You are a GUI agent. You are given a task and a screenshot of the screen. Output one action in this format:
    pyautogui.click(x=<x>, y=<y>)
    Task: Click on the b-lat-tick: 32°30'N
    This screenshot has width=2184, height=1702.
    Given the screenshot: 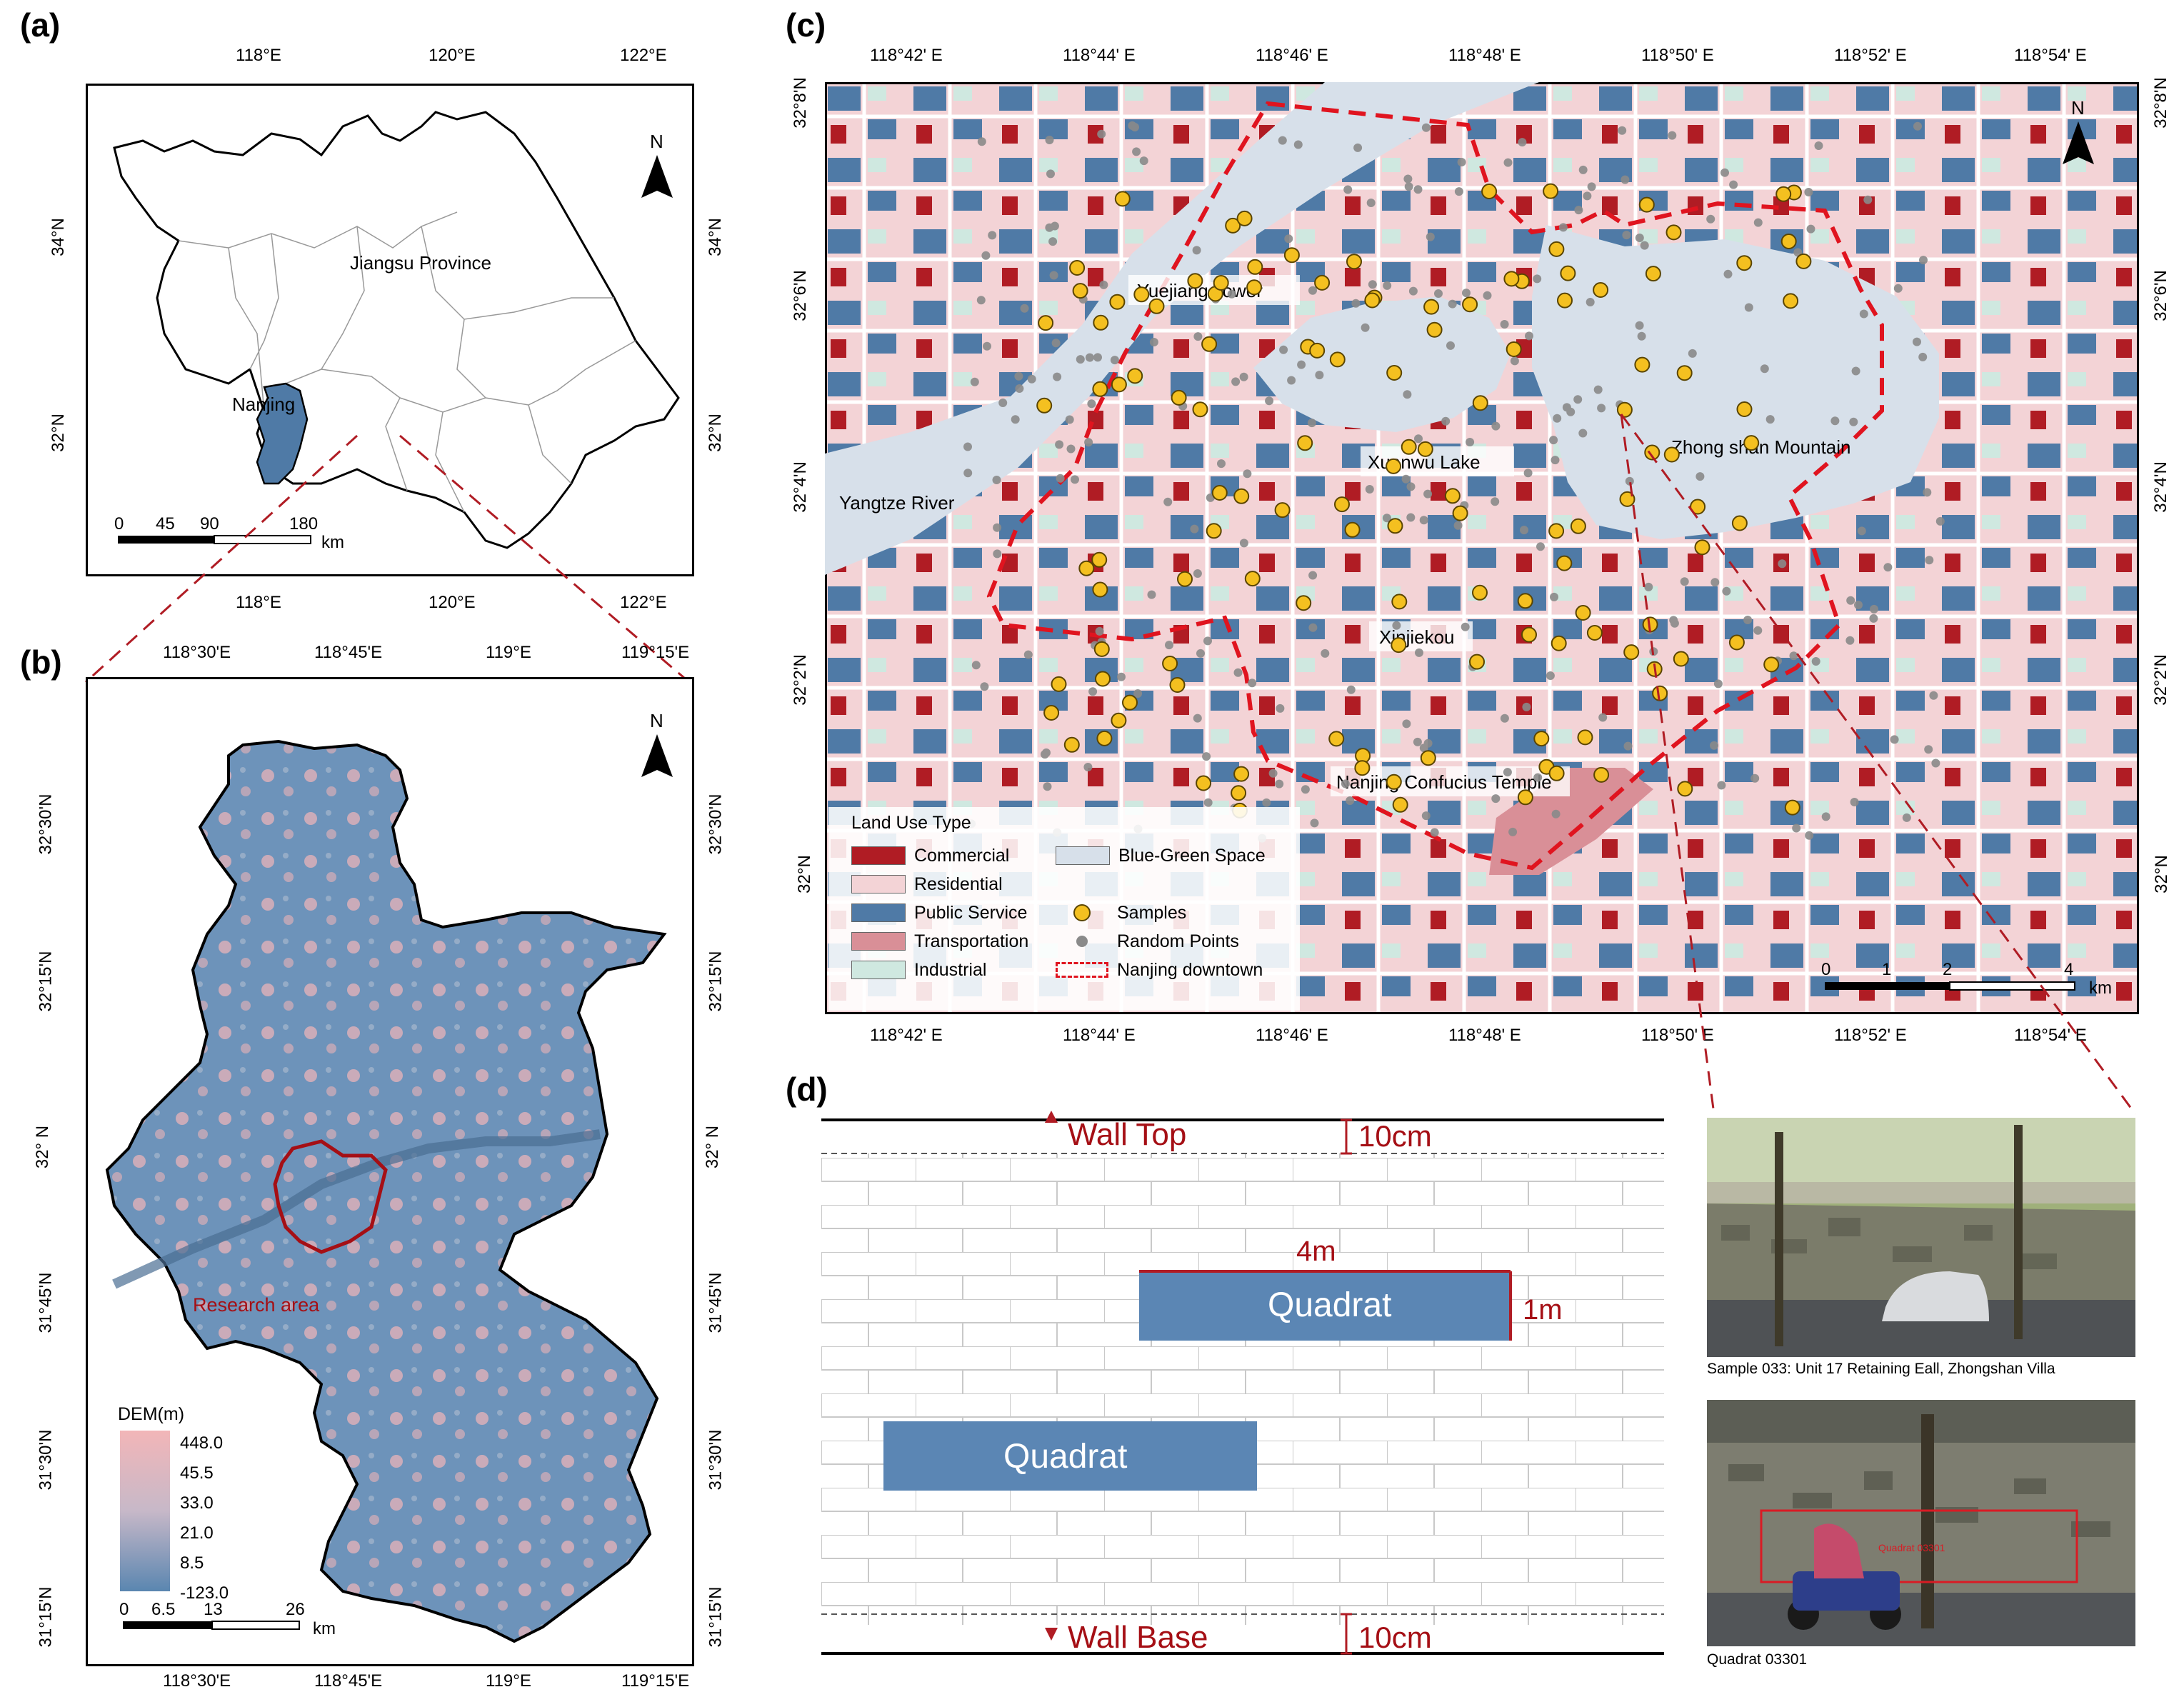 What is the action you would take?
    pyautogui.click(x=716, y=824)
    